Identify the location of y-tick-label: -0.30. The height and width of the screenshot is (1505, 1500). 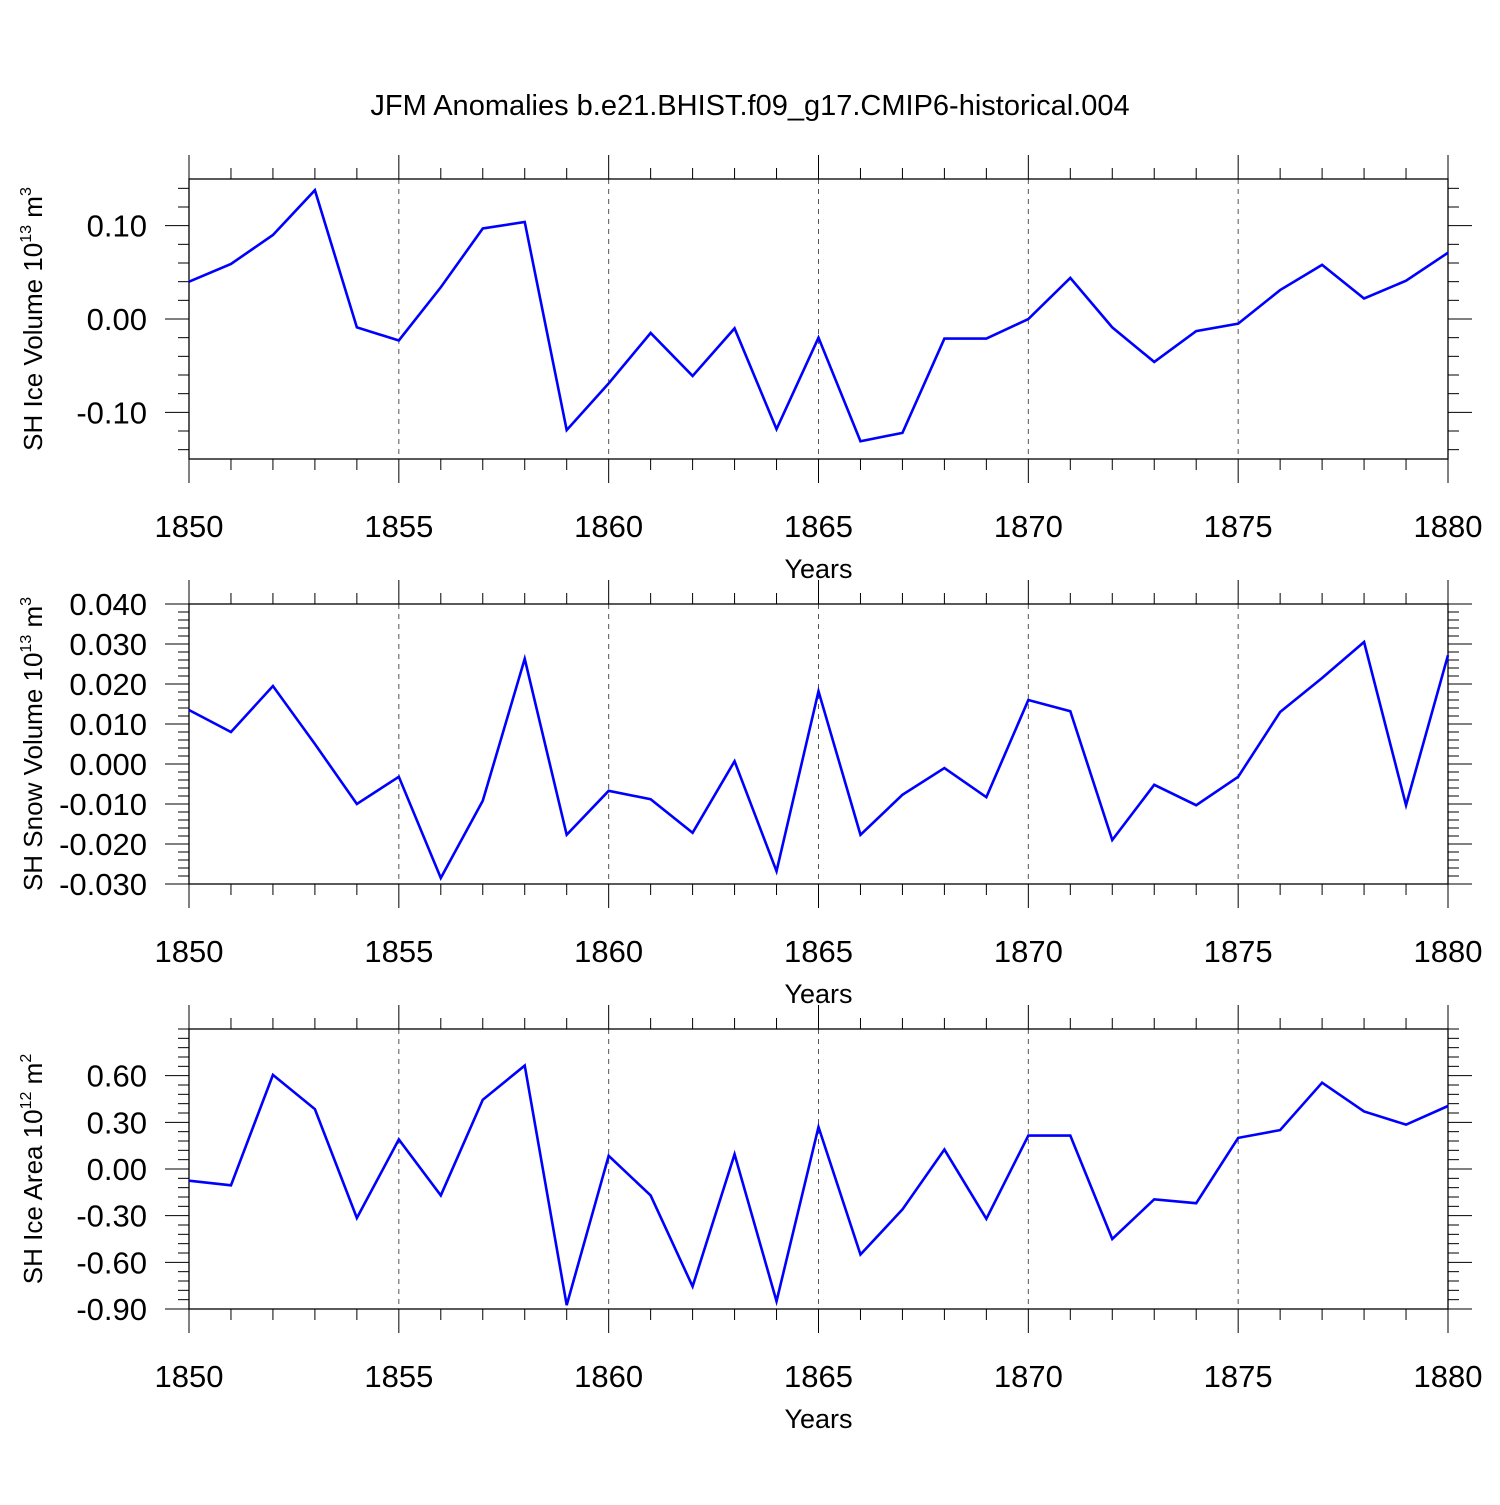
(111, 1216).